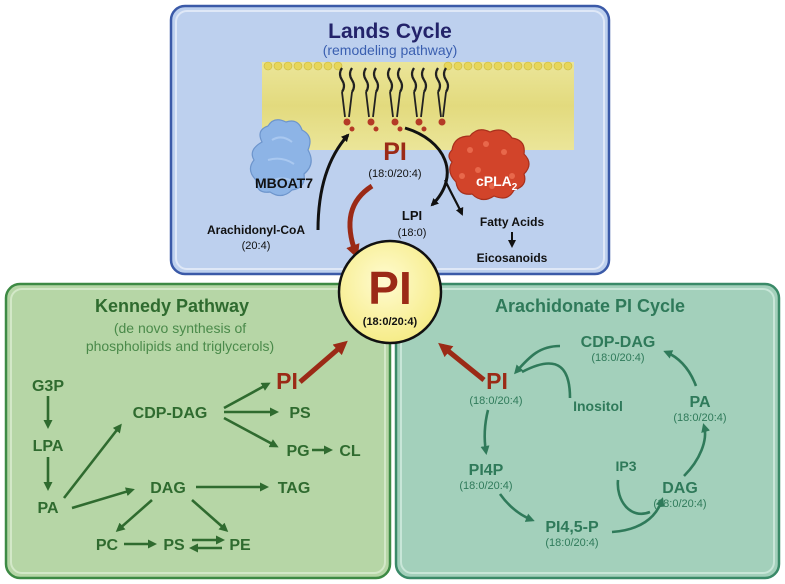 This screenshot has width=785, height=584. I want to click on arach-cdp-dag-sub: (18:0/20:4), so click(617, 358).